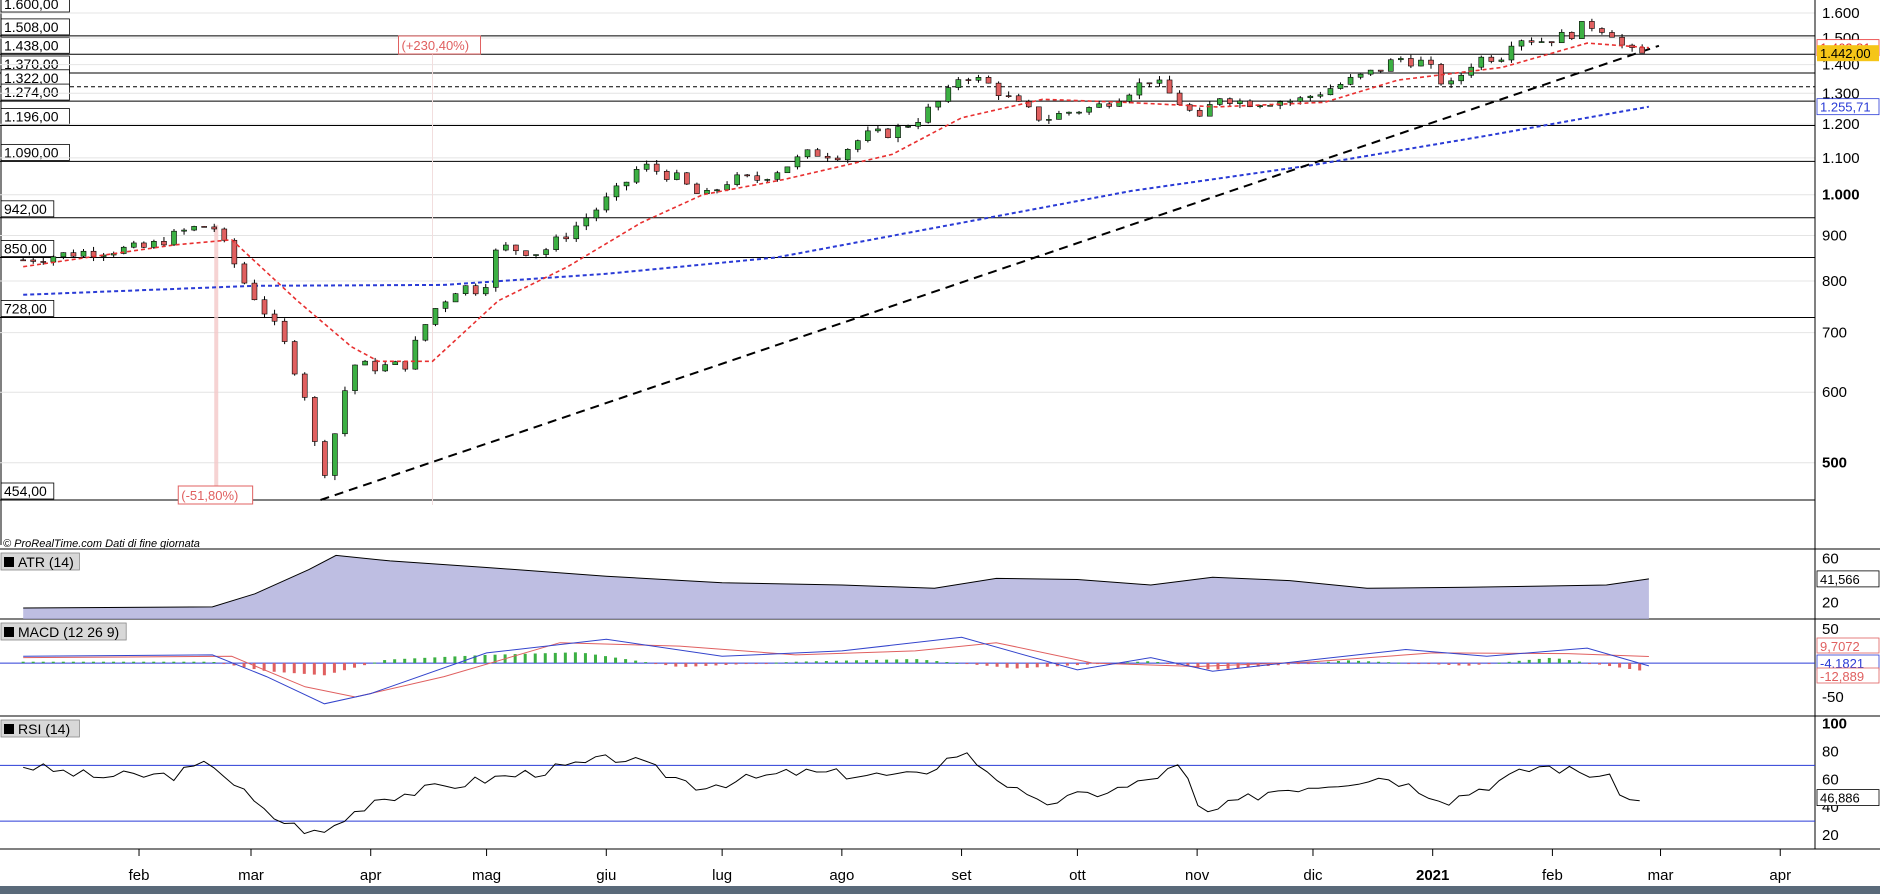 The height and width of the screenshot is (894, 1880). What do you see at coordinates (1552, 875) in the screenshot?
I see `x-tick-label: feb` at bounding box center [1552, 875].